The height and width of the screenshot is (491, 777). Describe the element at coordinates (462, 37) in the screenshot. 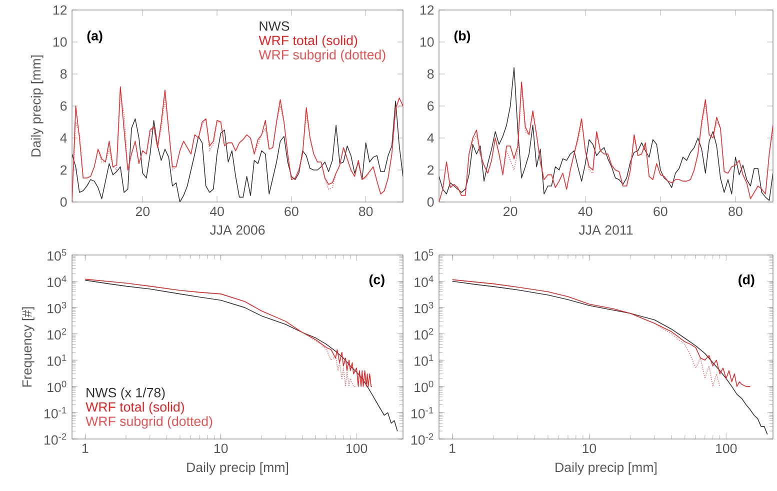

I see `annotation: (b)` at that location.